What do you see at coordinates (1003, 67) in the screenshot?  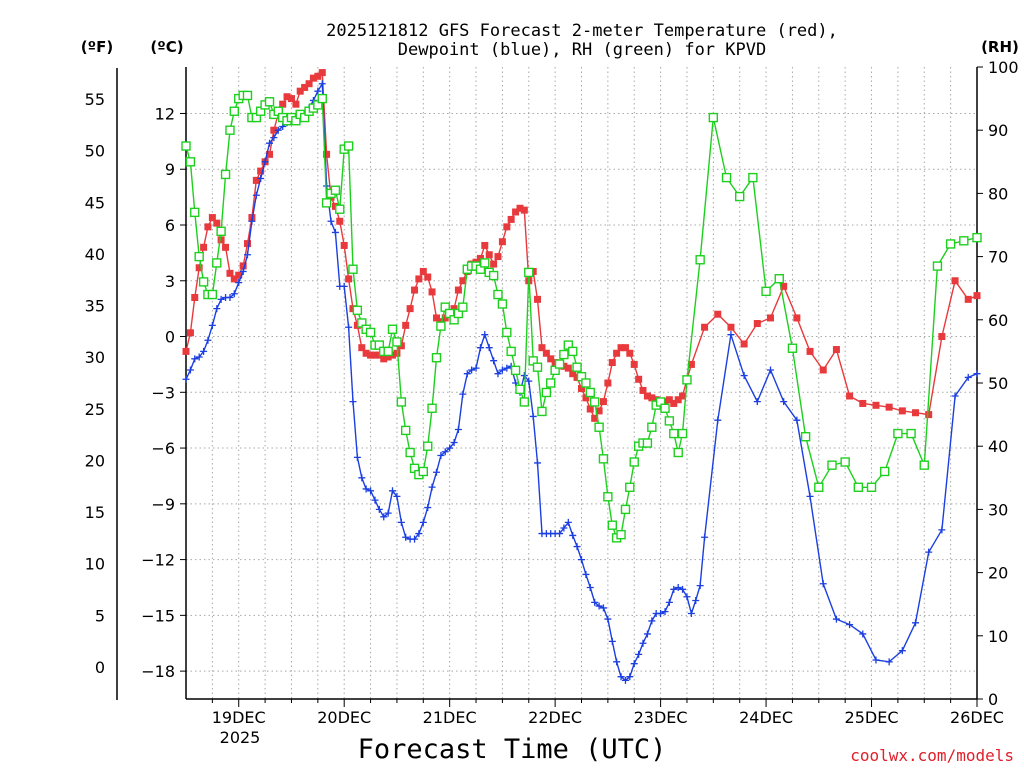 I see `rh-tick-label: 100` at bounding box center [1003, 67].